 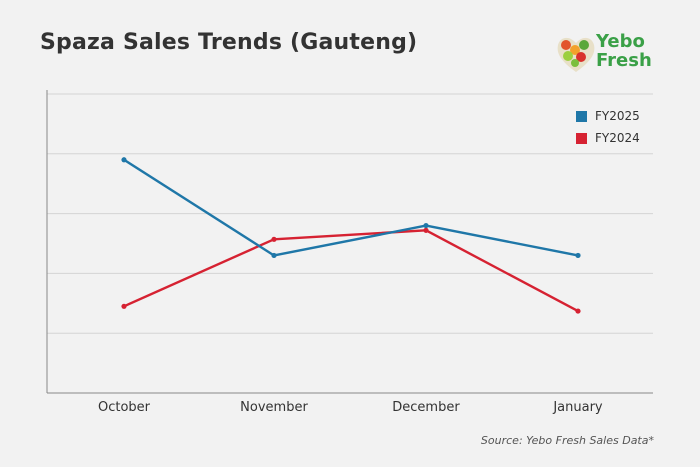 I want to click on legend-swatch-fy2025, so click(x=581, y=116).